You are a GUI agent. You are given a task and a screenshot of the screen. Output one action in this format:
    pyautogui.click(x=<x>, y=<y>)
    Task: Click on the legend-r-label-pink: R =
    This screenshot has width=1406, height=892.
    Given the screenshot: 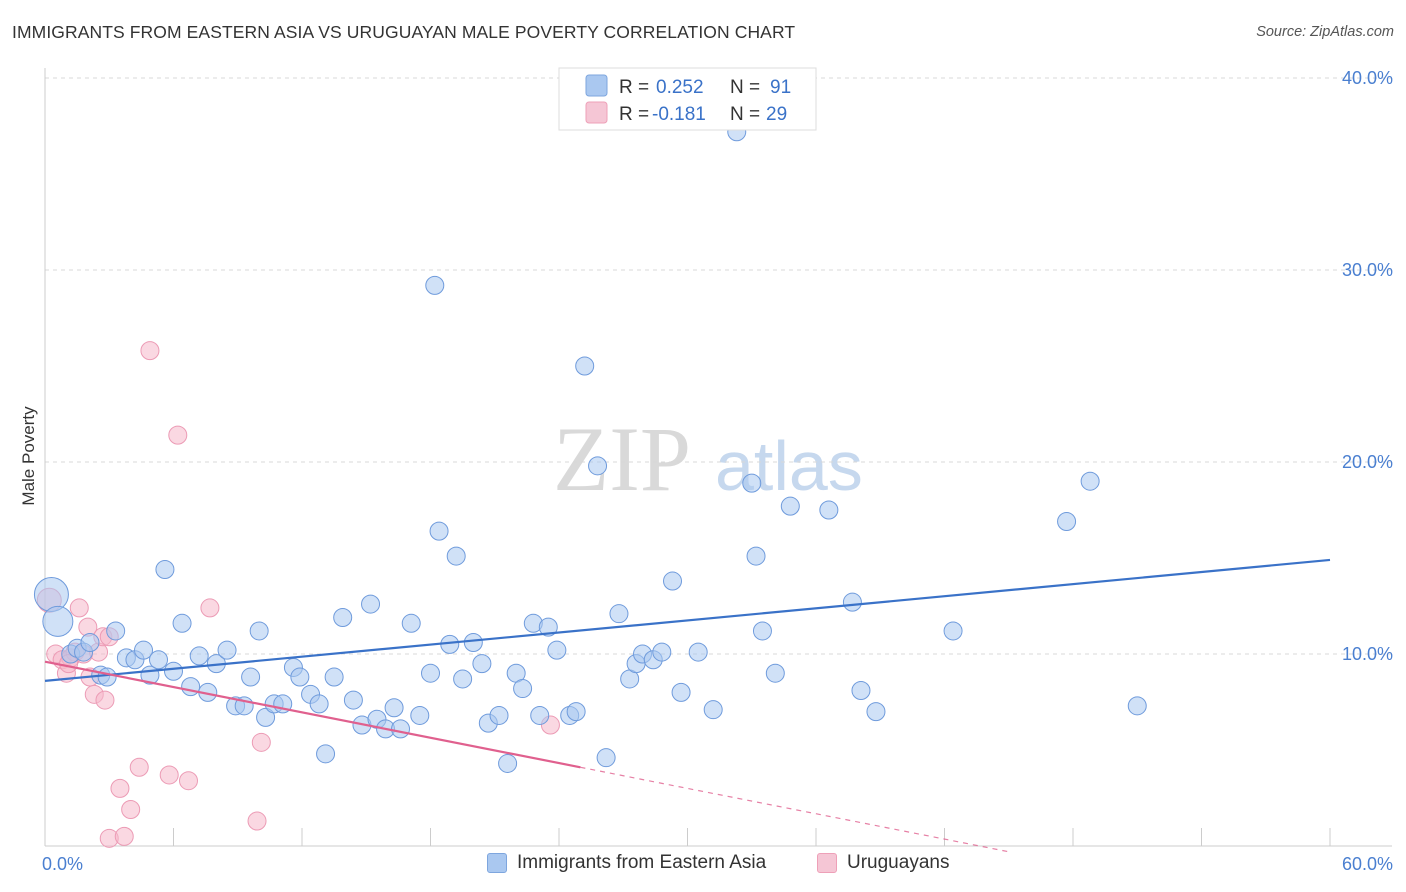 What is the action you would take?
    pyautogui.click(x=634, y=114)
    